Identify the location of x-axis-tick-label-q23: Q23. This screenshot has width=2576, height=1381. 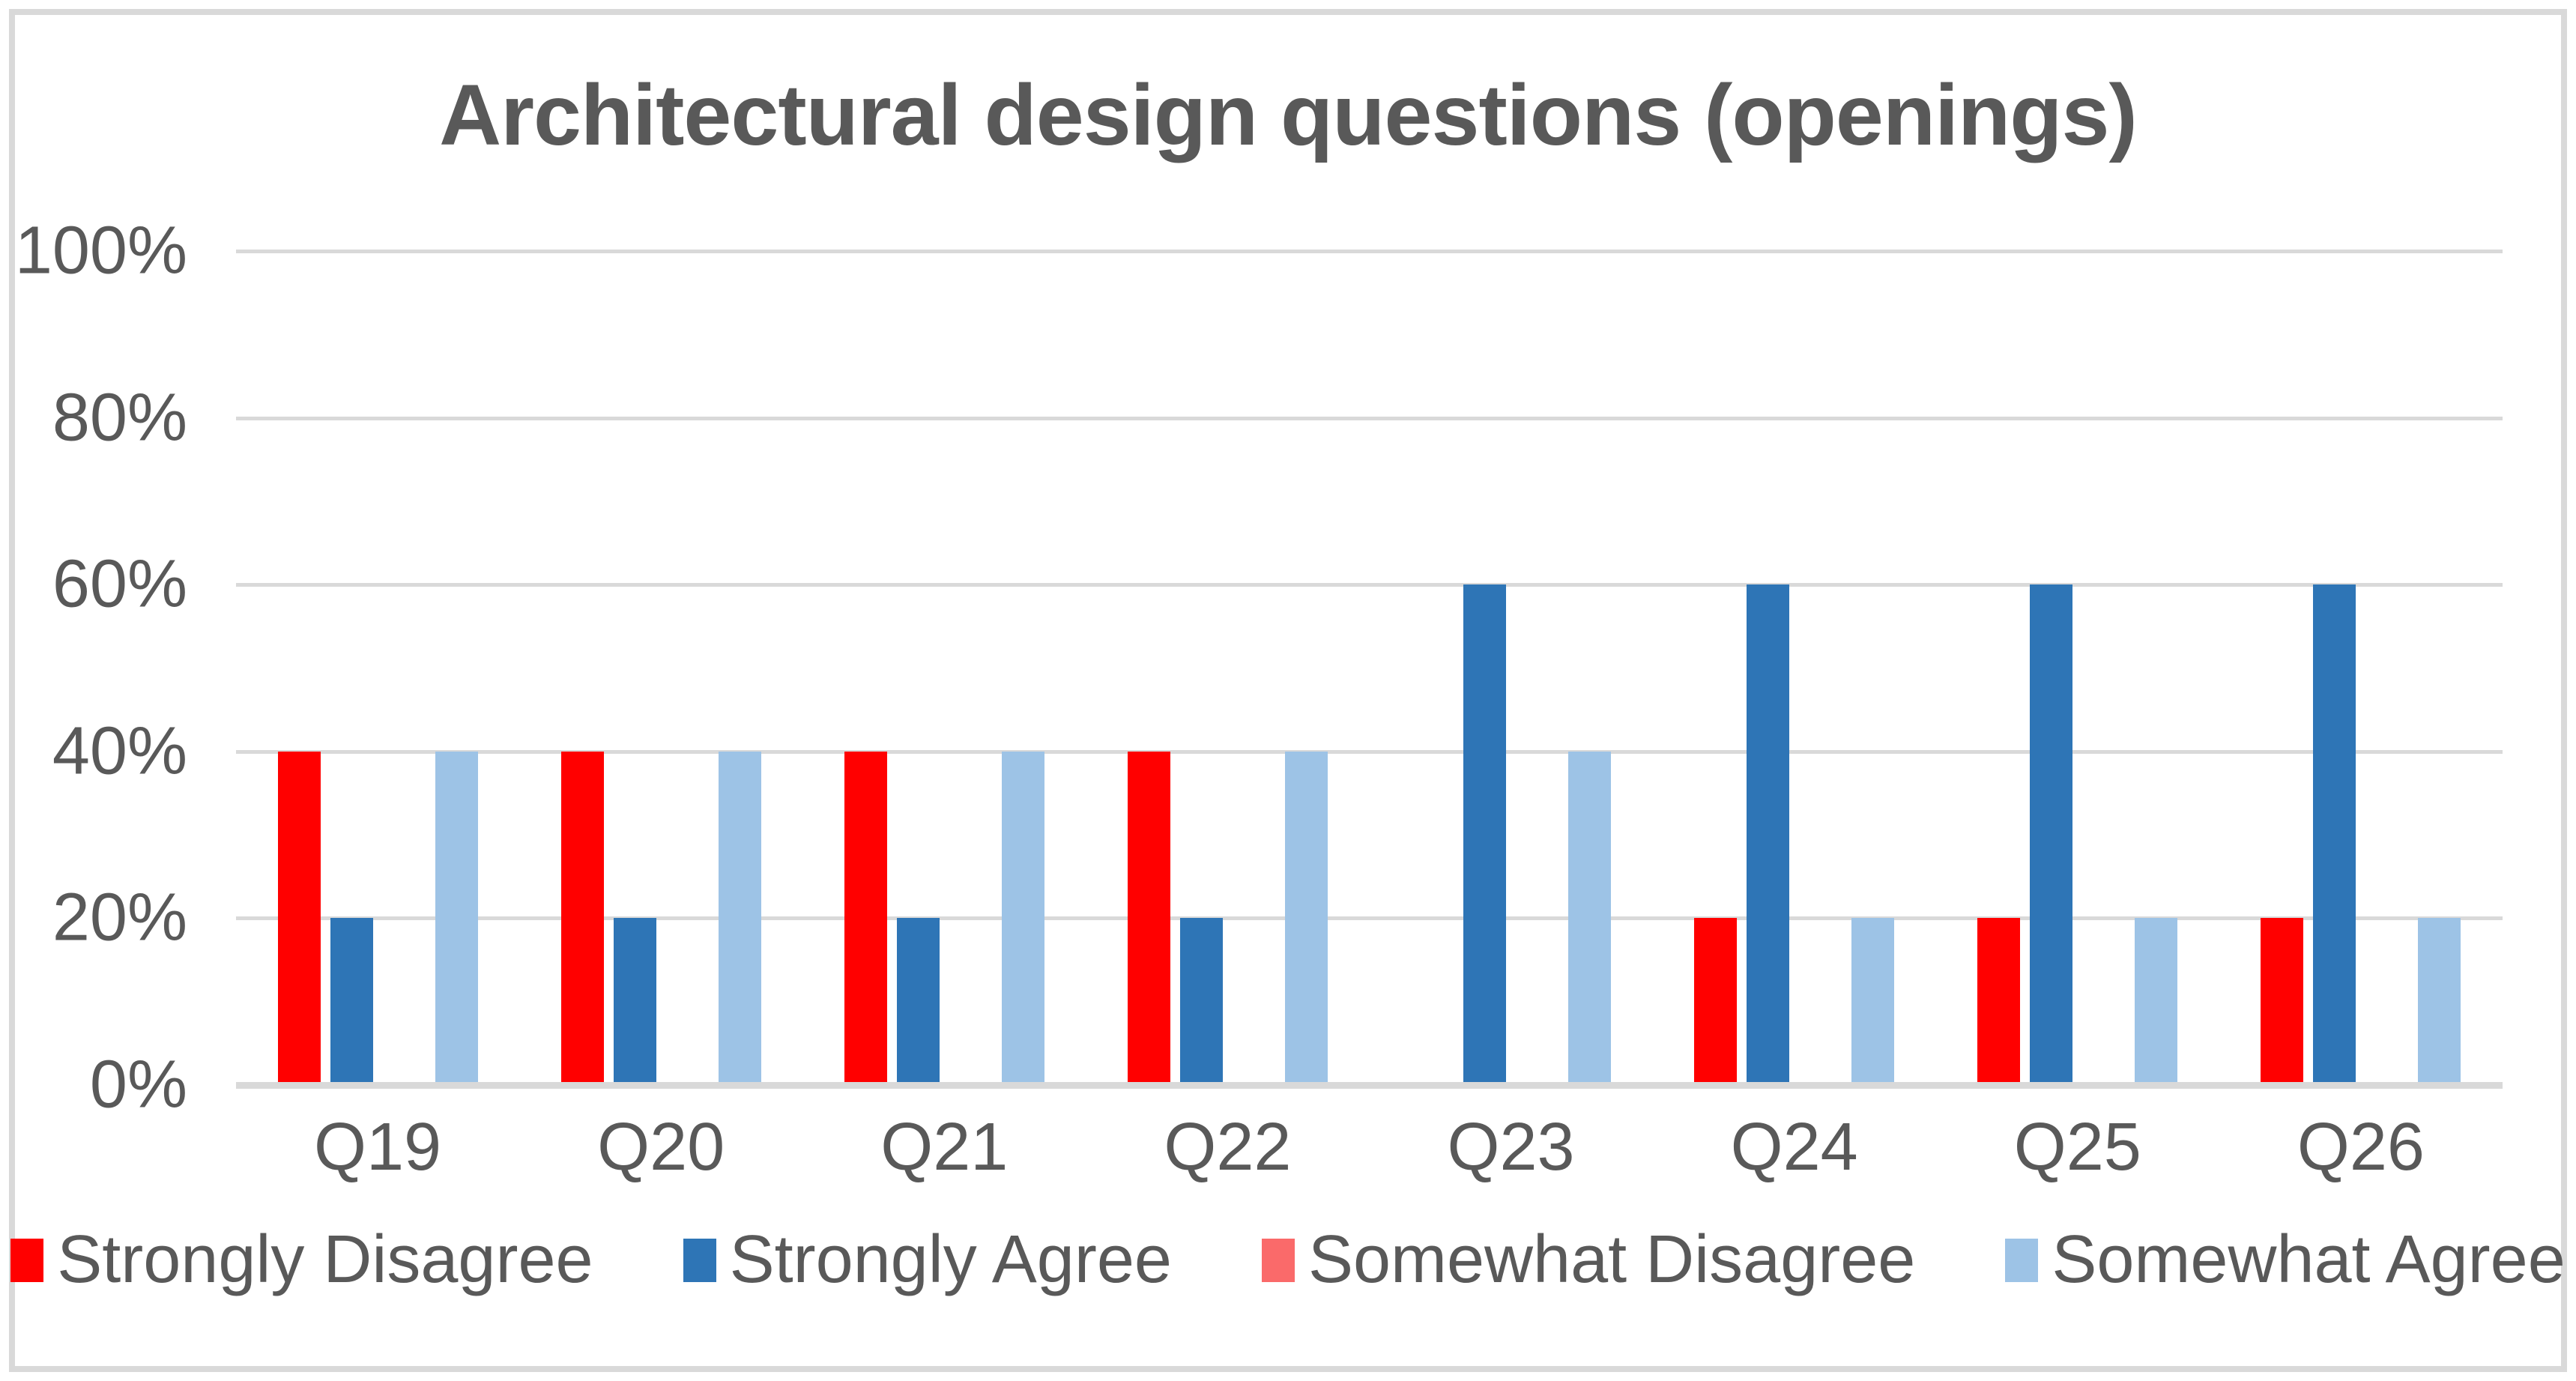
(1511, 1147).